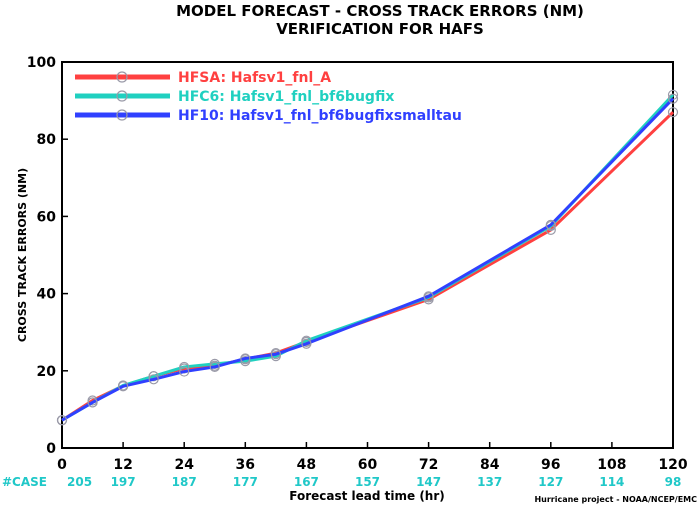 Image resolution: width=700 pixels, height=506 pixels. Describe the element at coordinates (47, 140) in the screenshot. I see `y-tick-label: 80` at that location.